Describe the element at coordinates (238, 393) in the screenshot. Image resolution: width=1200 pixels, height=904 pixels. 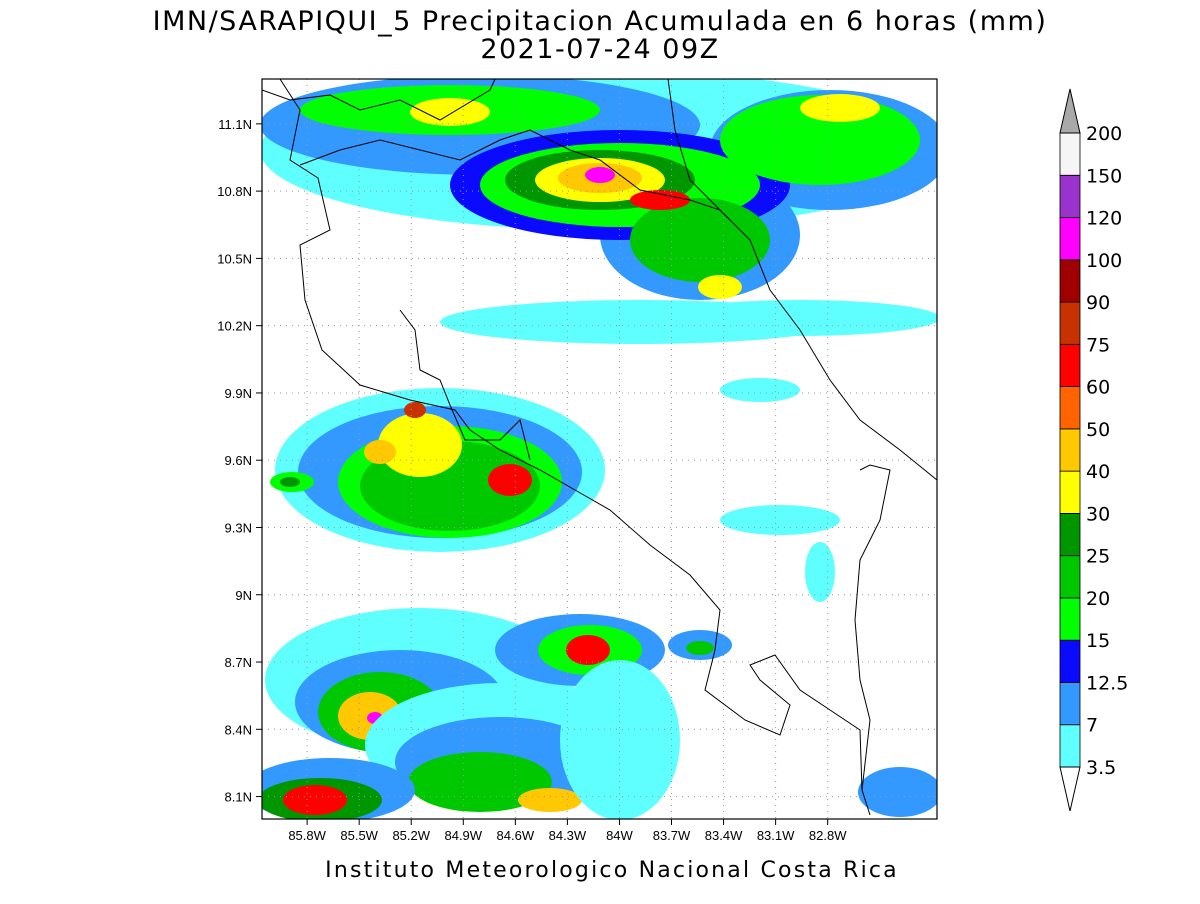
I see `y-tick-label: 9.9N` at that location.